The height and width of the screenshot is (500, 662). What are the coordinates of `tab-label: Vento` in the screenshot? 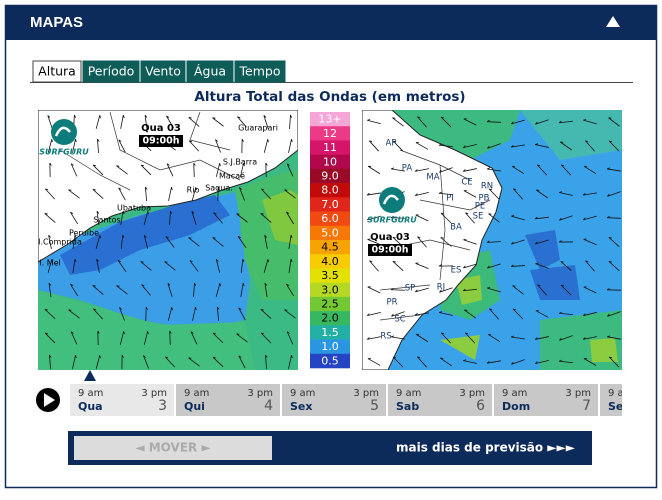 It's located at (163, 71).